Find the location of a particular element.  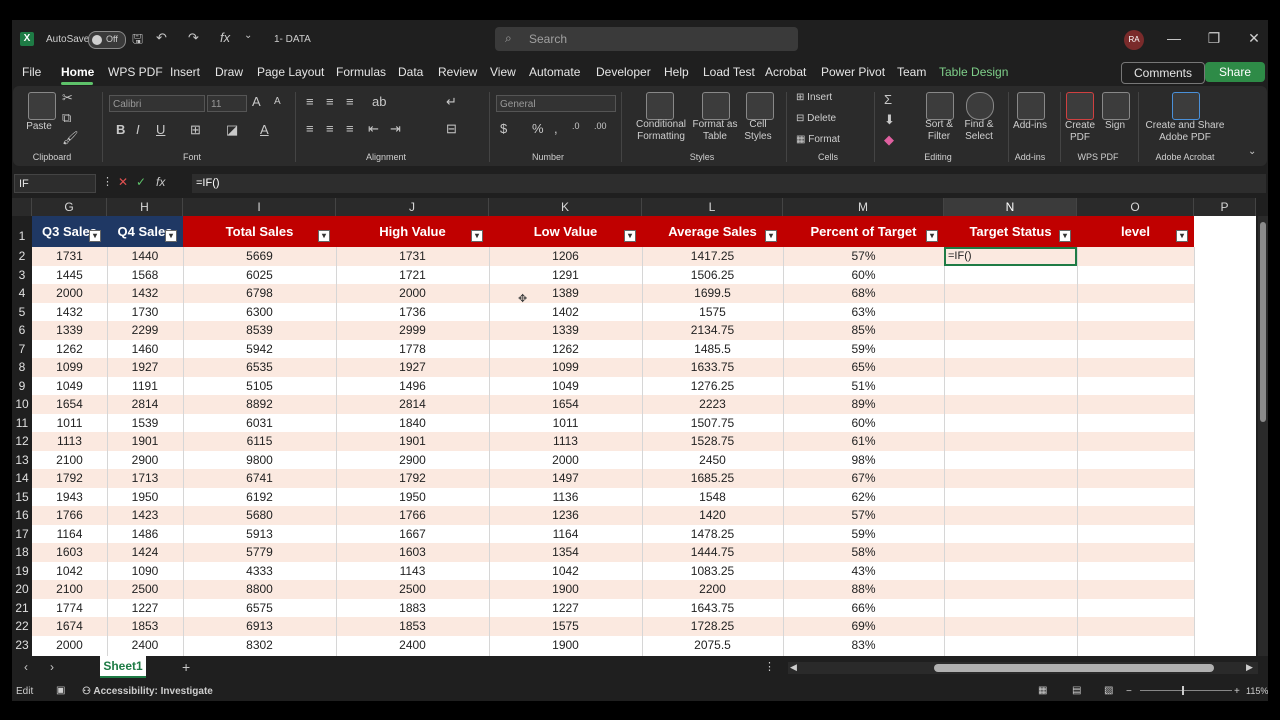

table-cell: 67% is located at coordinates (863, 478).